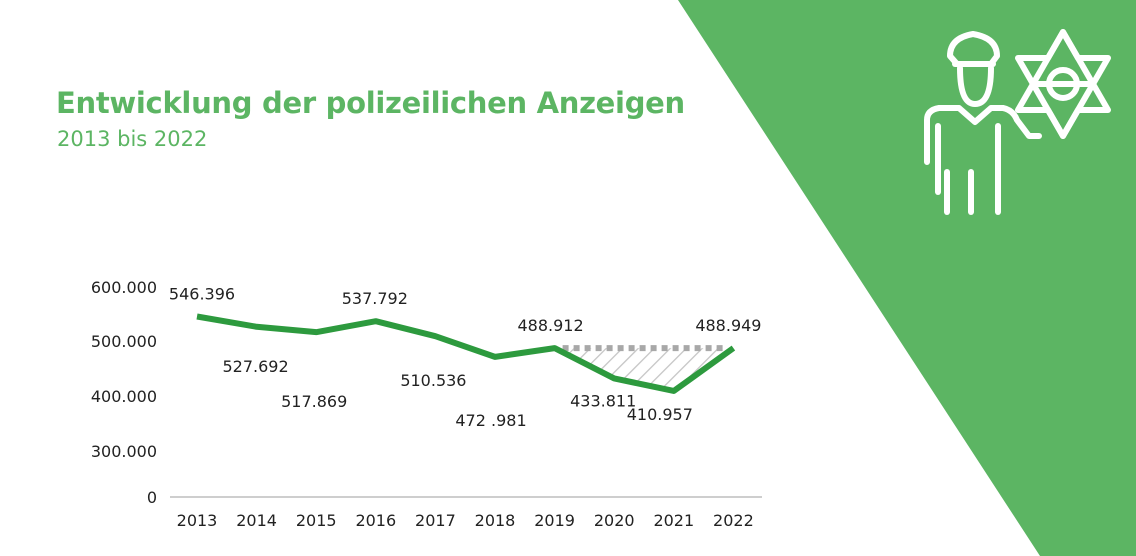 This screenshot has width=1136, height=556. What do you see at coordinates (124, 287) in the screenshot?
I see `y-tick-label: 600.000` at bounding box center [124, 287].